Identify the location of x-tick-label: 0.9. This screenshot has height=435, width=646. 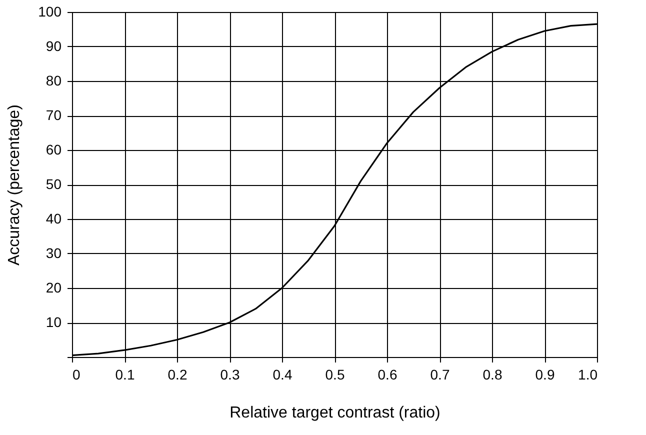
(545, 374).